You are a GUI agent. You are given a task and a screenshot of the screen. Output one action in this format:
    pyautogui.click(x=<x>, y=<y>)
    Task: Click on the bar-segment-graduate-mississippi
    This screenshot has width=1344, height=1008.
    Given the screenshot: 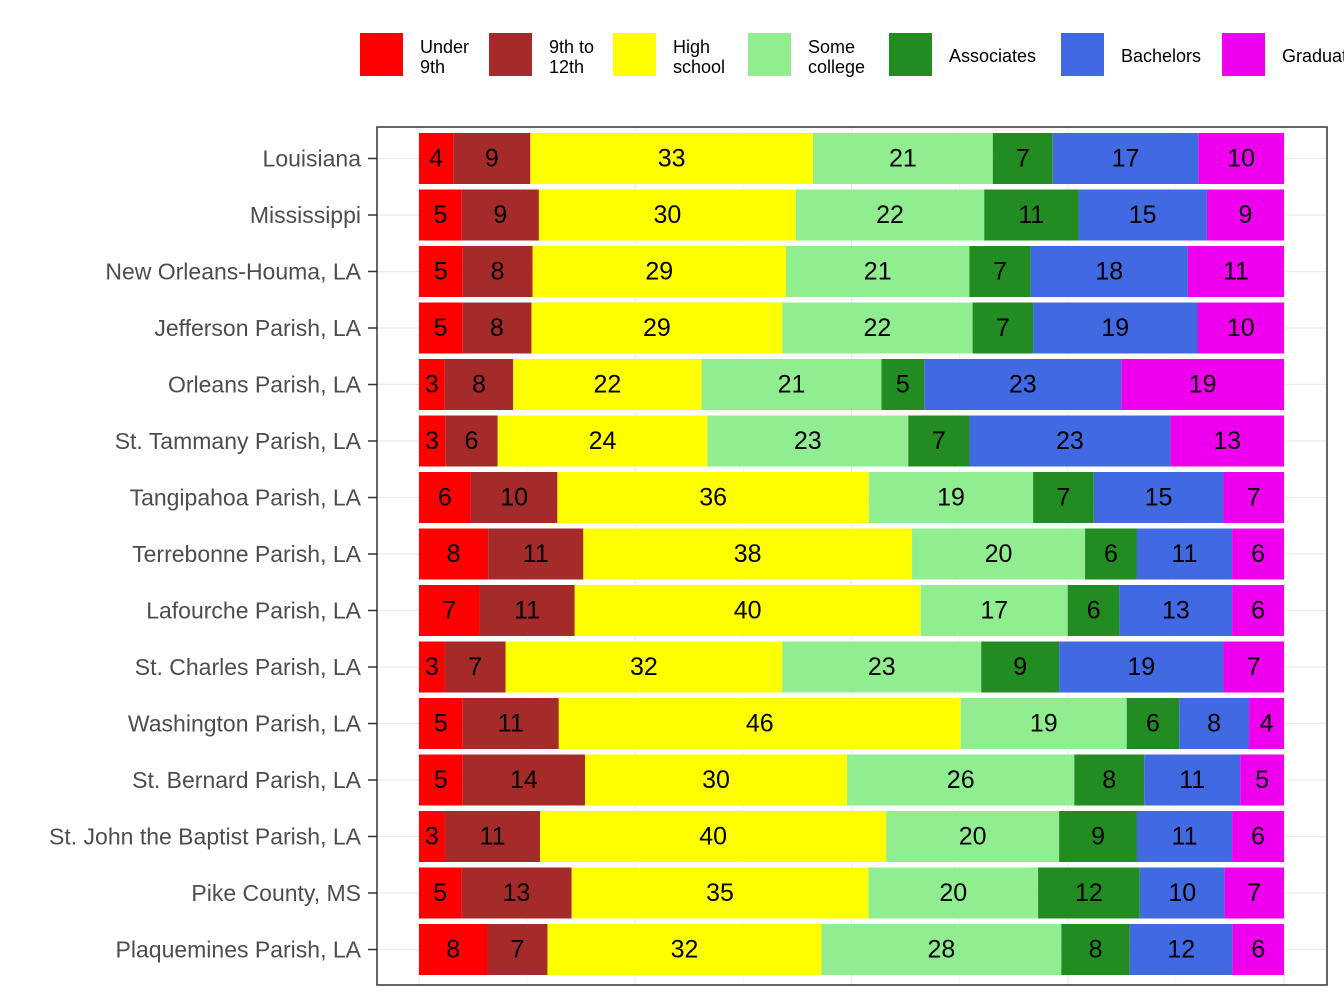 What is the action you would take?
    pyautogui.click(x=1245, y=215)
    